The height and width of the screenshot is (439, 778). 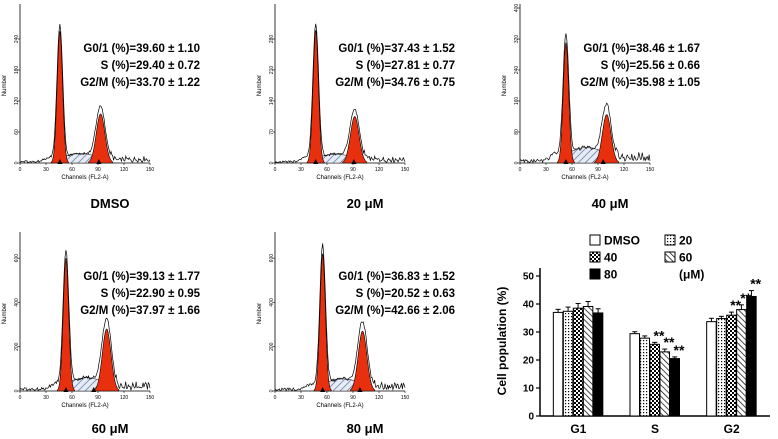 What do you see at coordinates (396, 49) in the screenshot?
I see `phase-stat-label: G0/1 (%)=37.43 ± 1.52` at bounding box center [396, 49].